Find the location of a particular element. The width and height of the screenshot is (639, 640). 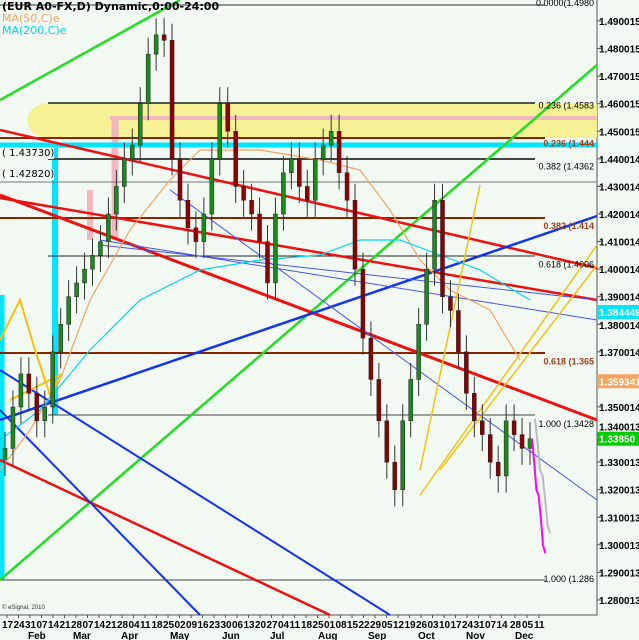

fib-label: 1.000 (1.3428 is located at coordinates (566, 424).